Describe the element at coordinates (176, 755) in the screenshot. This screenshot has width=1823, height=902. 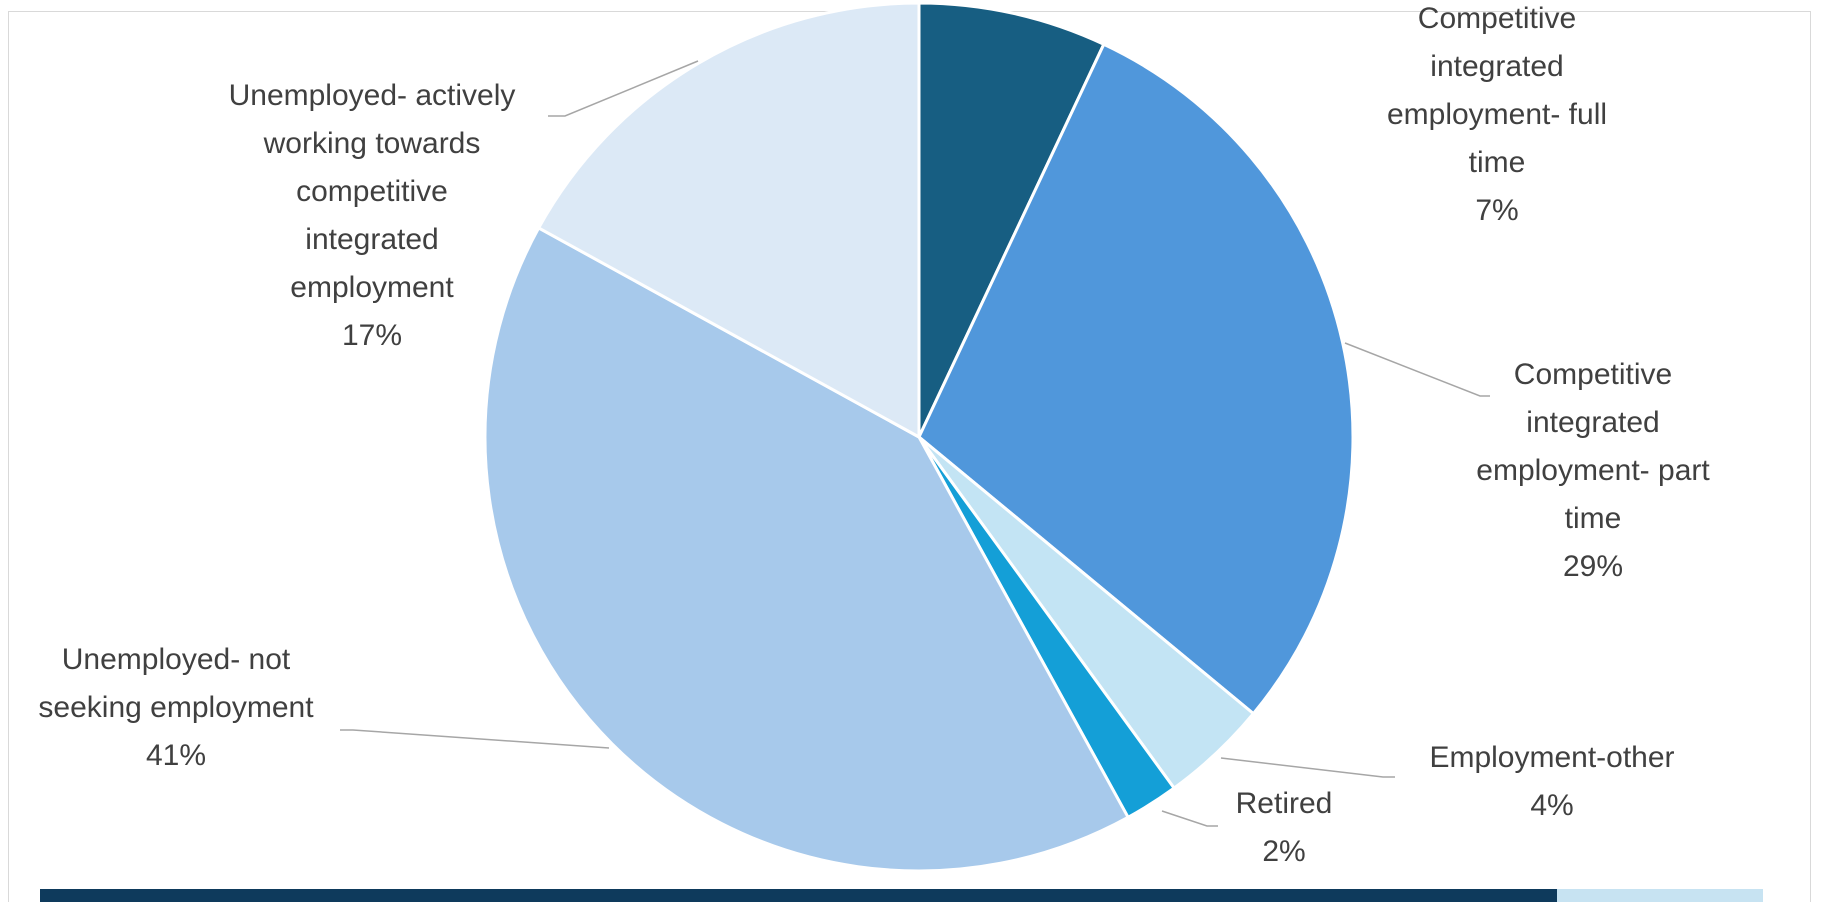
I see `slice-percent-4: 41%` at that location.